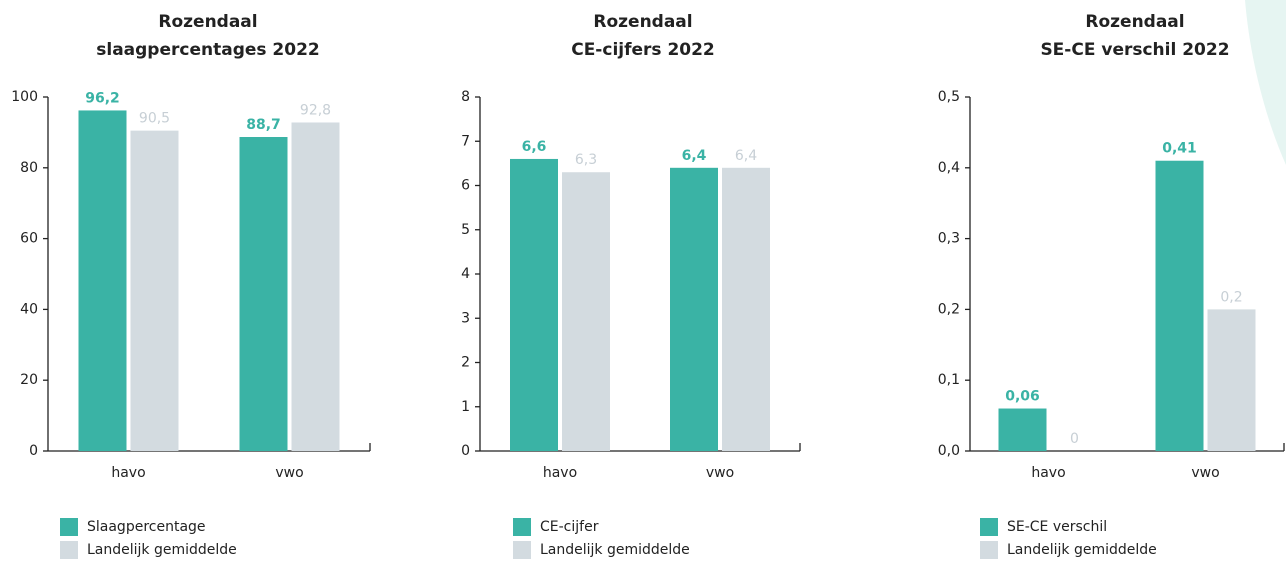 The width and height of the screenshot is (1286, 570). What do you see at coordinates (263, 125) in the screenshot?
I see `value-label: 88,7` at bounding box center [263, 125].